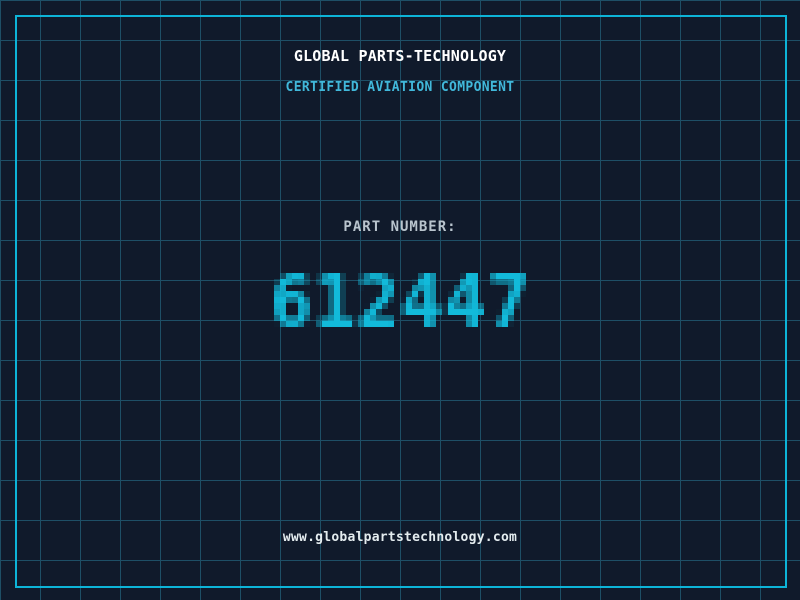 This screenshot has height=600, width=800. I want to click on certification-subtitle: CERTIFIED AVIATION COMPONENT, so click(400, 87).